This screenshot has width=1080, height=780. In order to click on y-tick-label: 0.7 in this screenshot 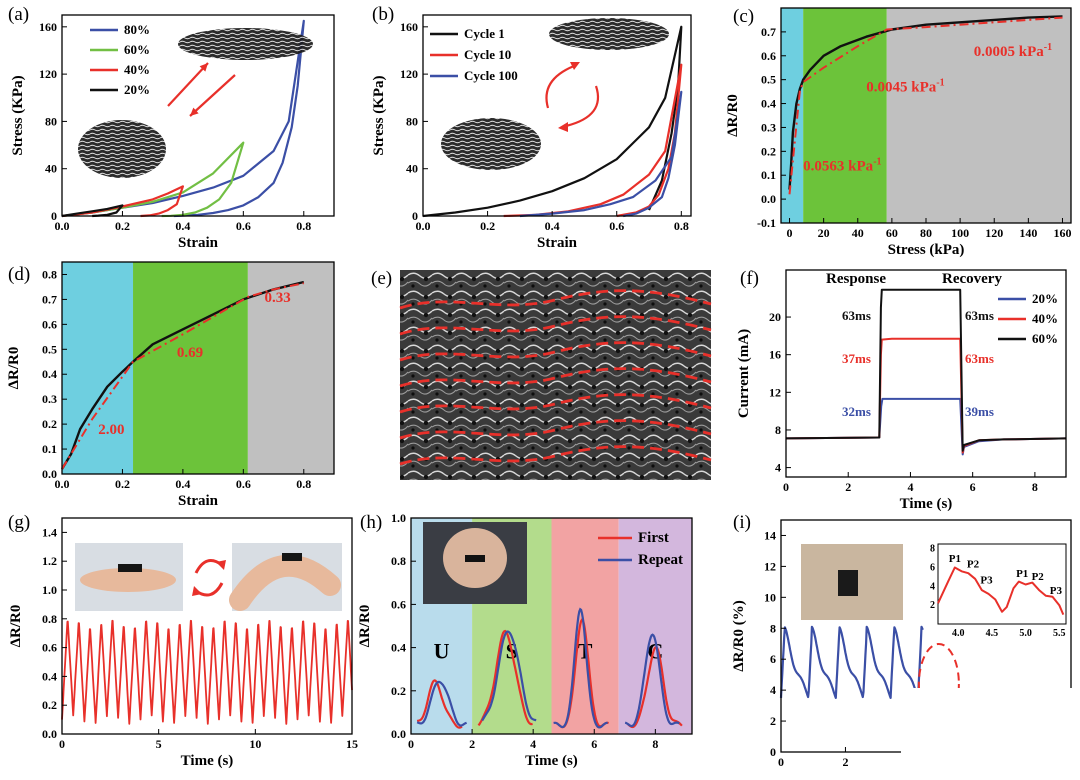, I will do `click(49, 299)`.